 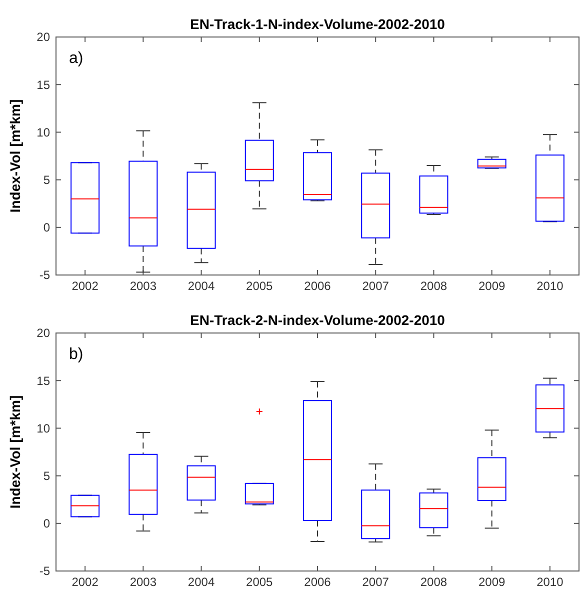 What do you see at coordinates (76, 354) in the screenshot?
I see `annotation: b)` at bounding box center [76, 354].